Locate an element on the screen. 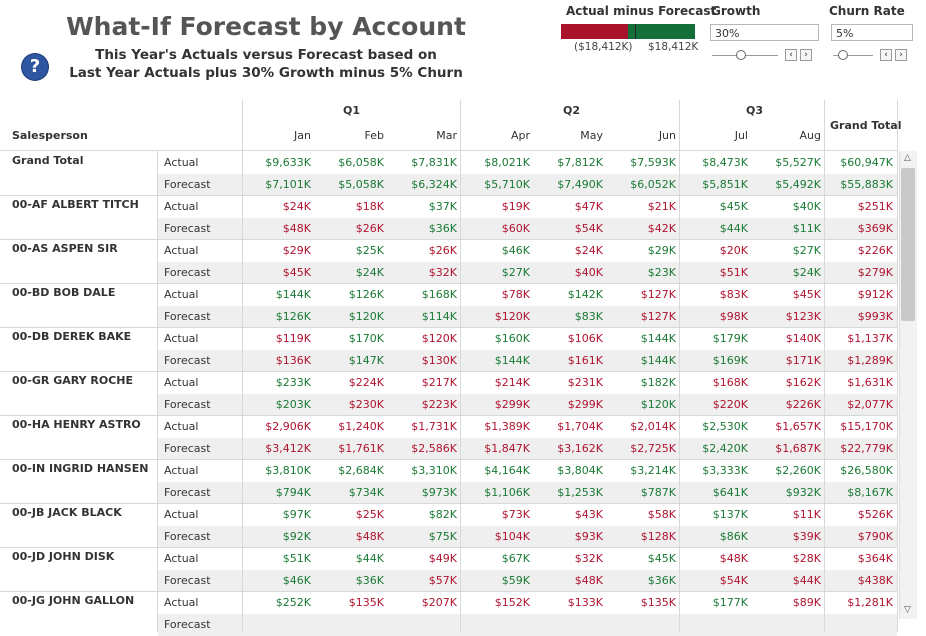 The image size is (926, 636). forecast-value-cell: $54K is located at coordinates (588, 228).